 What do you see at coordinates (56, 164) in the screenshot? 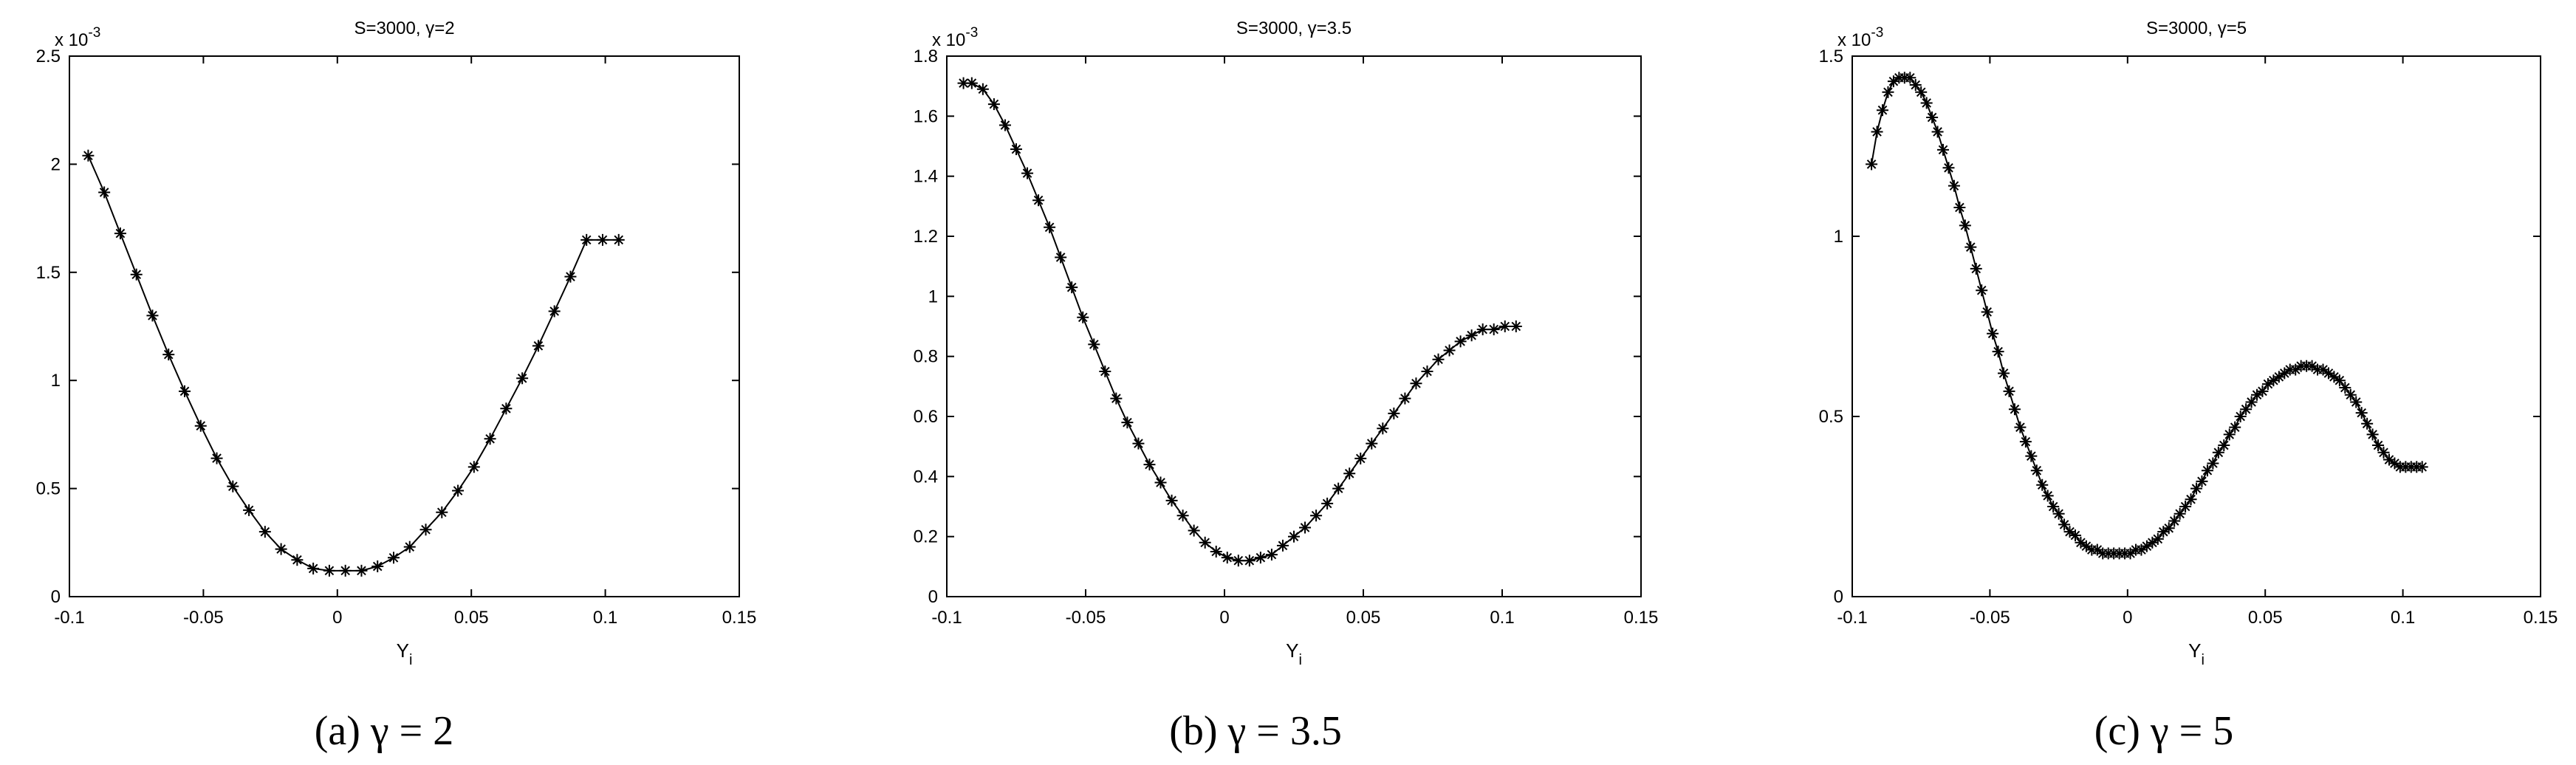
I see `panel-1-ytick-label: 2` at bounding box center [56, 164].